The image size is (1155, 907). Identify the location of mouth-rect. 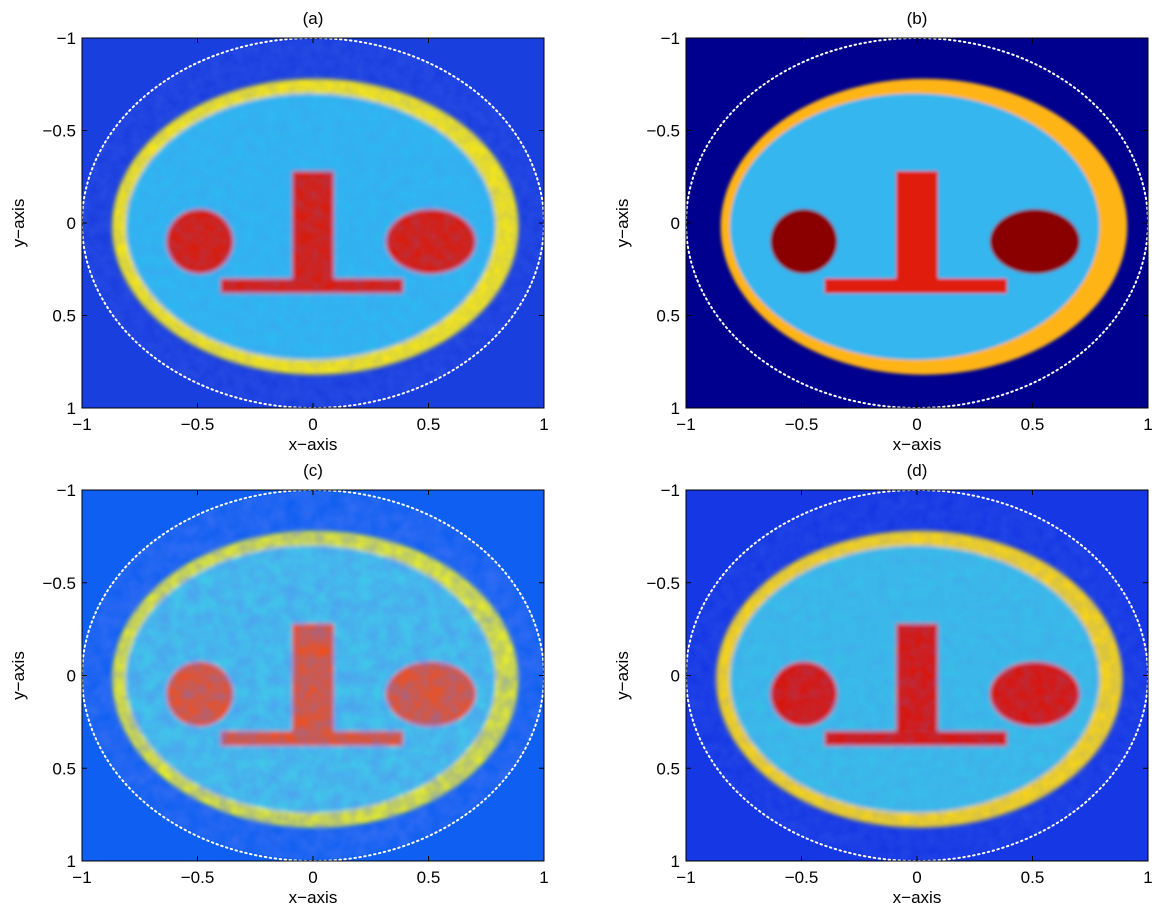
(916, 286).